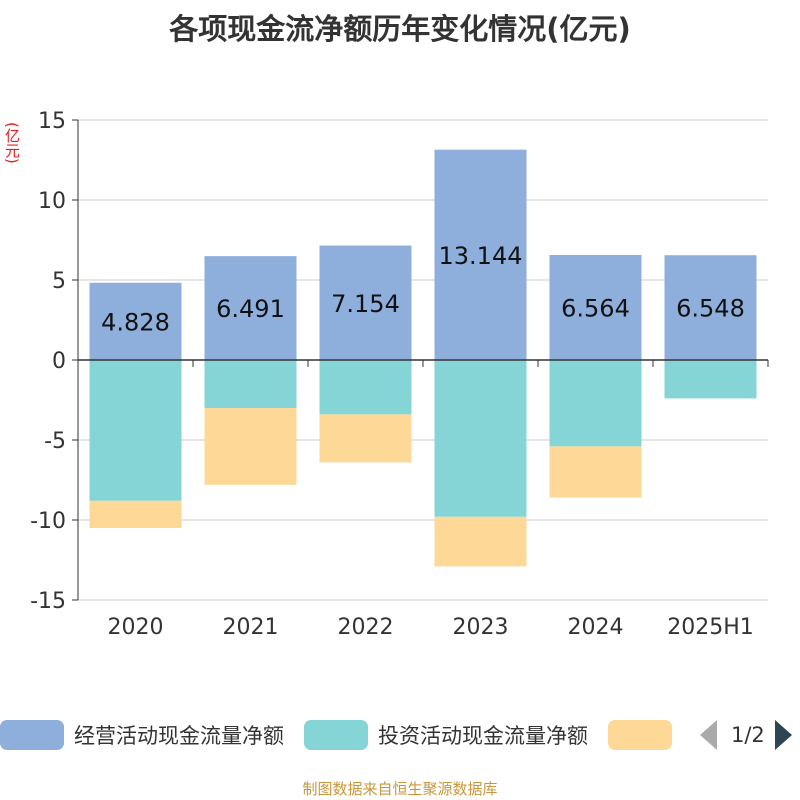  I want to click on legend-swatch-financing, so click(640, 735).